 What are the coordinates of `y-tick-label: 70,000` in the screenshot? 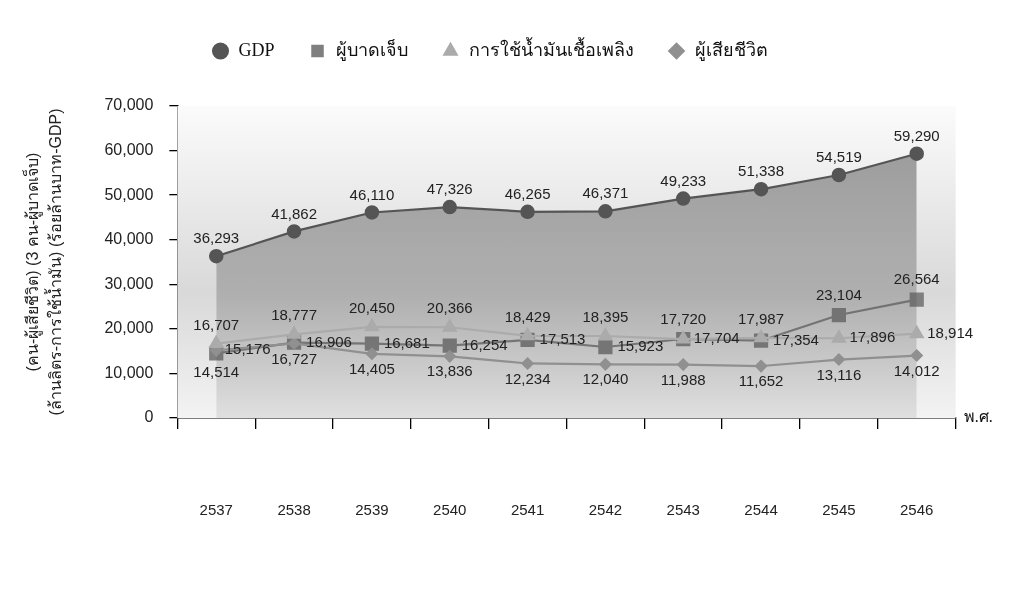 It's located at (129, 105).